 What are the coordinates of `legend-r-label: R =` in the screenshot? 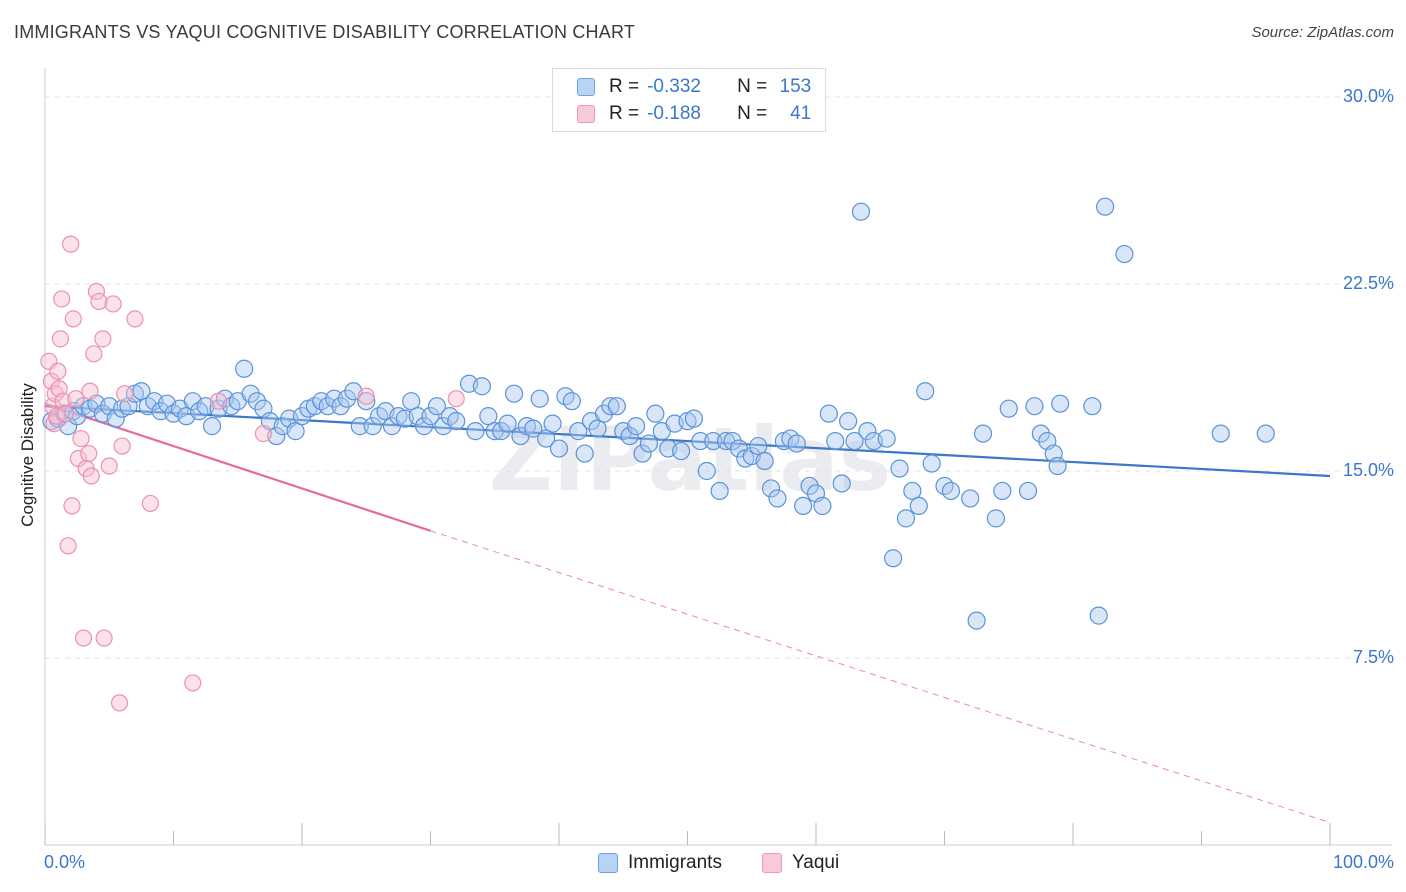 It's located at (624, 113).